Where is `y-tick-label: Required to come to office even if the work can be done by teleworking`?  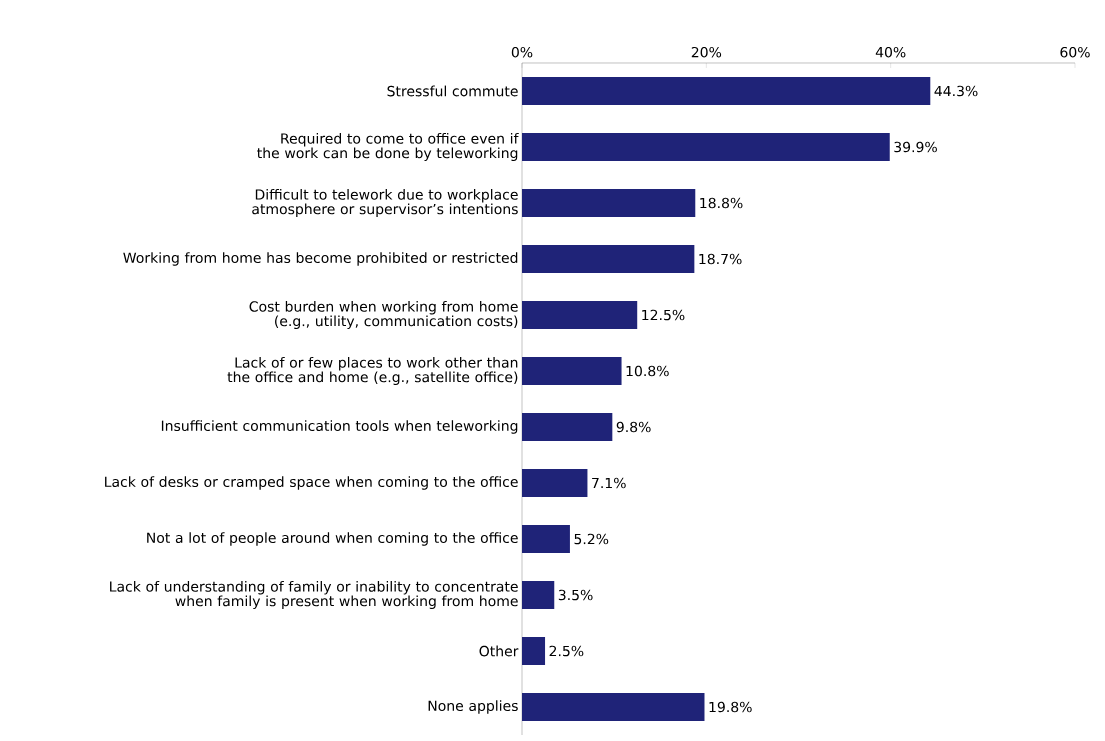
y-tick-label: Required to come to office even if the work can be done by teleworking is located at coordinates (388, 147).